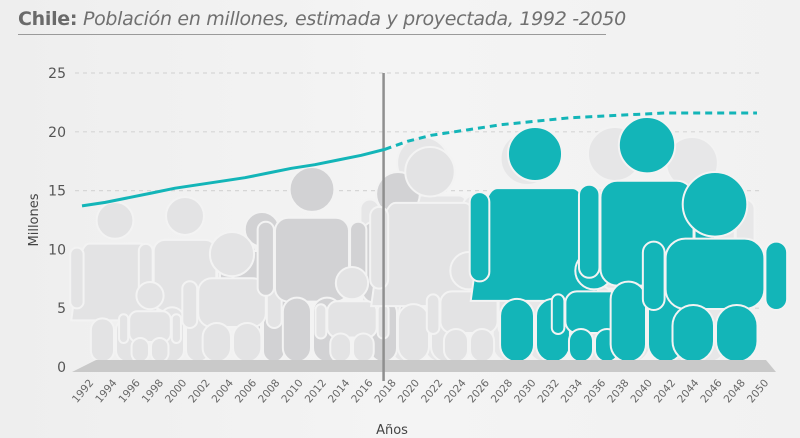  Describe the element at coordinates (153, 391) in the screenshot. I see `x-tick-label: 1998` at that location.